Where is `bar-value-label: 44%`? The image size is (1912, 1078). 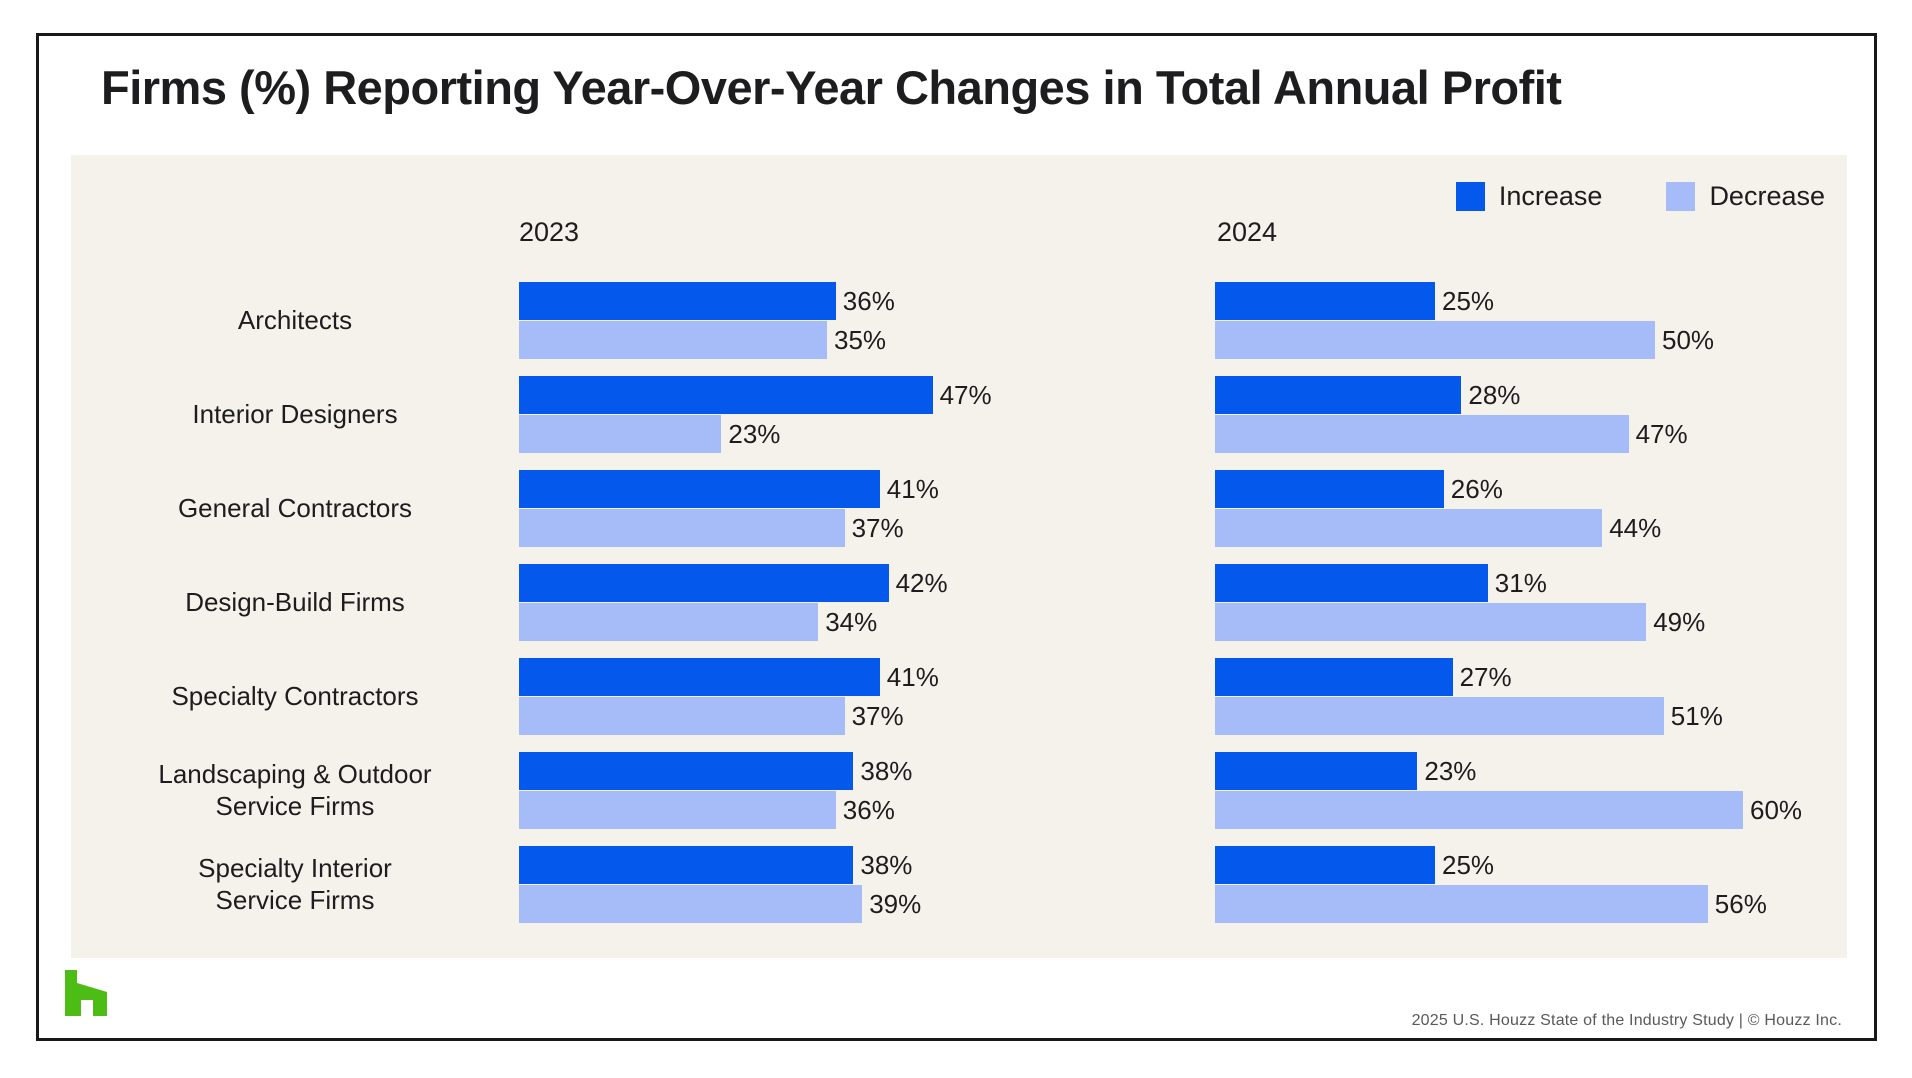 bar-value-label: 44% is located at coordinates (1635, 528).